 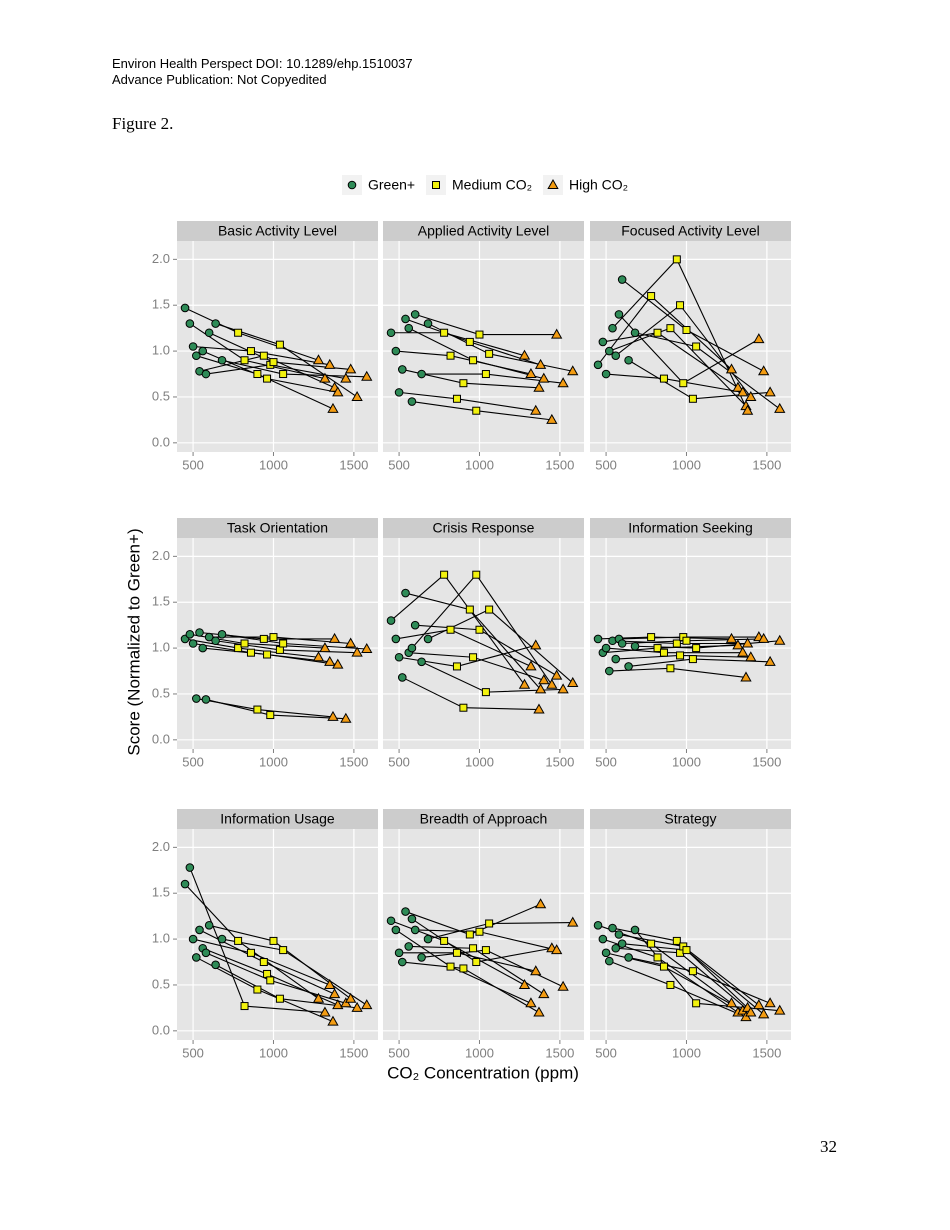 I want to click on legend-marker, so click(x=352, y=185).